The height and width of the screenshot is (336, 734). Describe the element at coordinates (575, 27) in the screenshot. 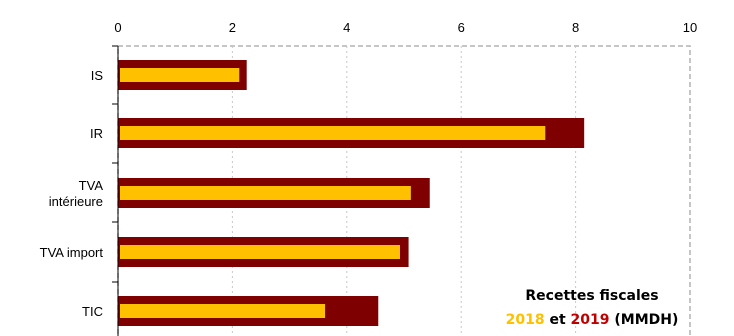

I see `x-tick-label: 8` at that location.